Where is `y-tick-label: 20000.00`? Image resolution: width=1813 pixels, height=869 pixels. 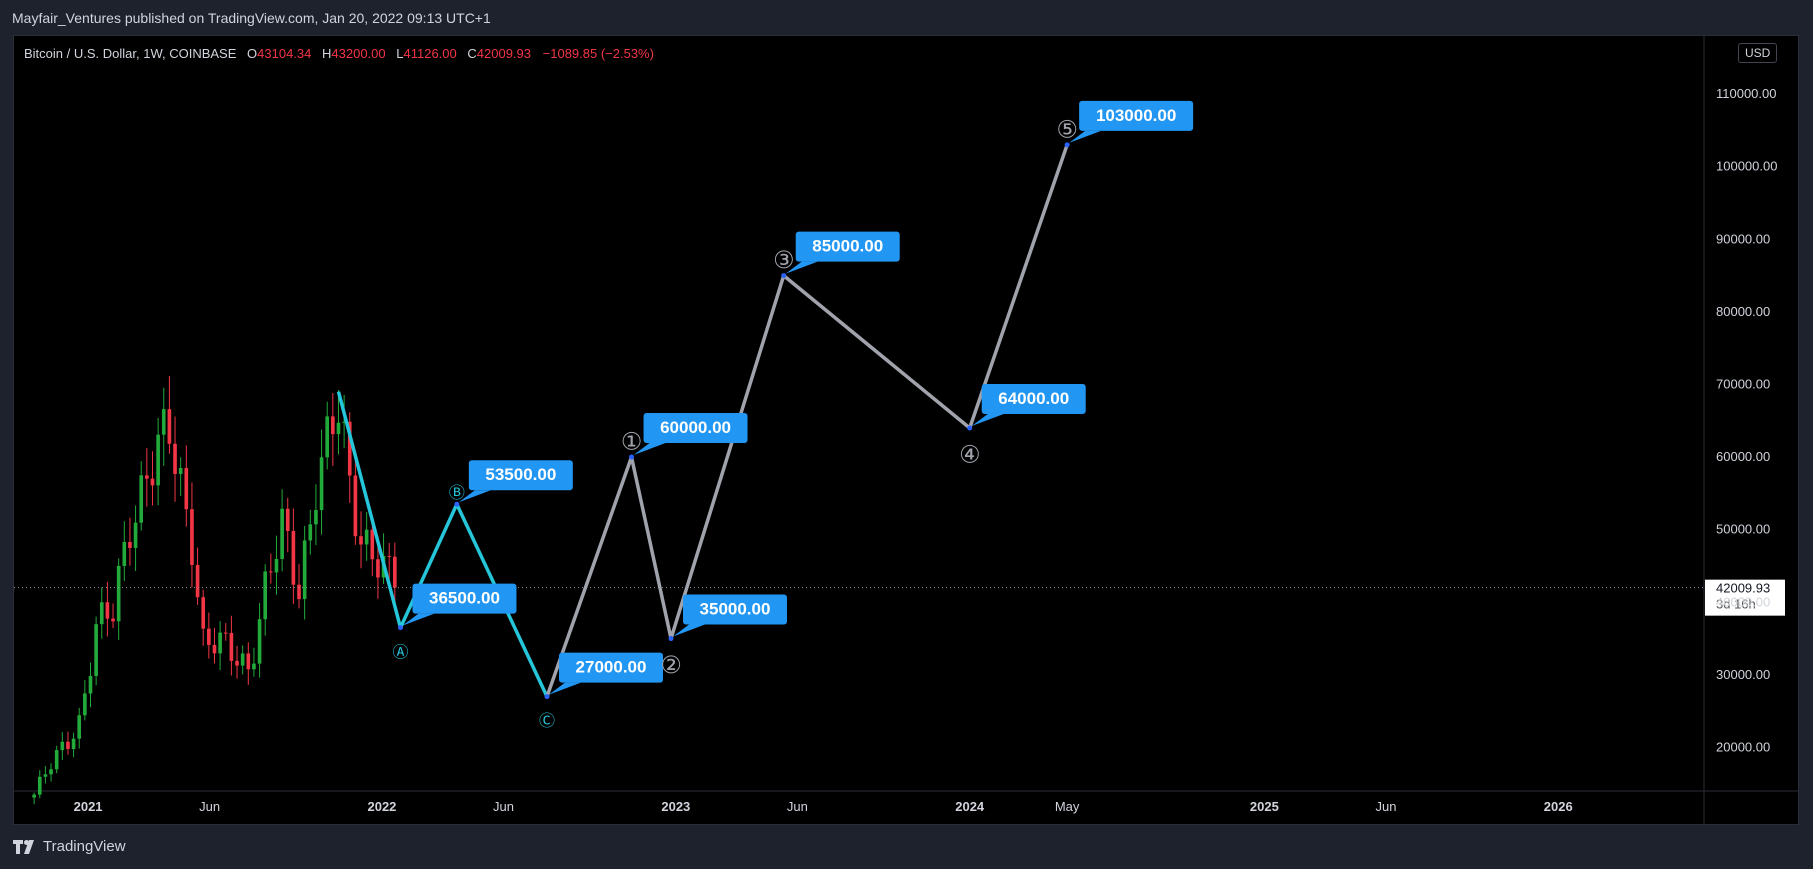
y-tick-label: 20000.00 is located at coordinates (1743, 746).